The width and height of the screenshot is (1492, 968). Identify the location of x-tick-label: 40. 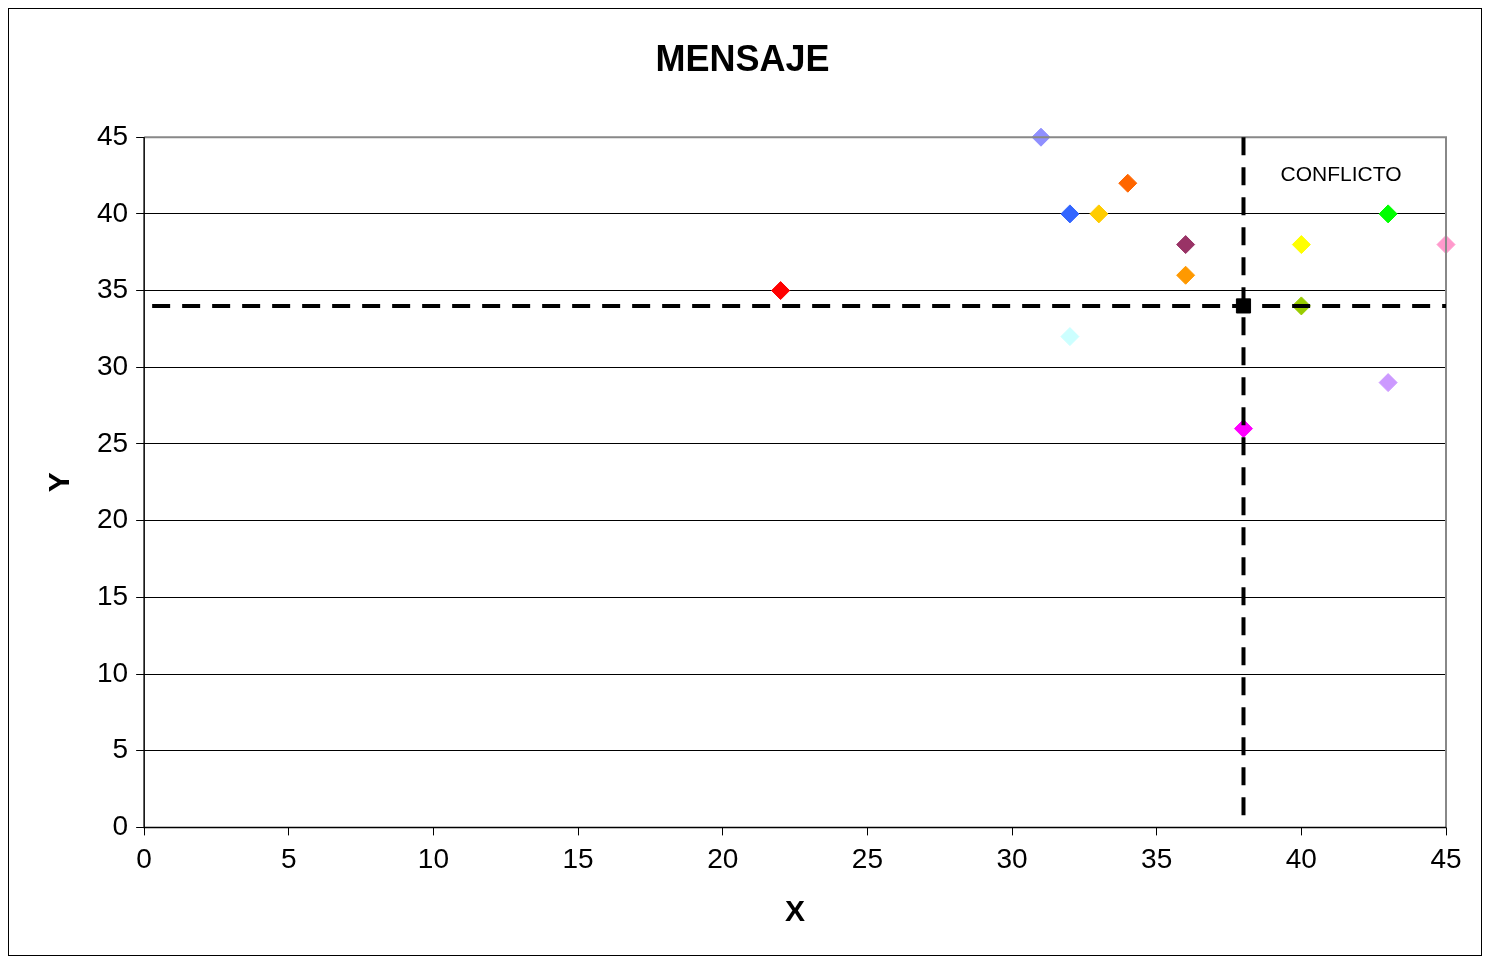
(1301, 858).